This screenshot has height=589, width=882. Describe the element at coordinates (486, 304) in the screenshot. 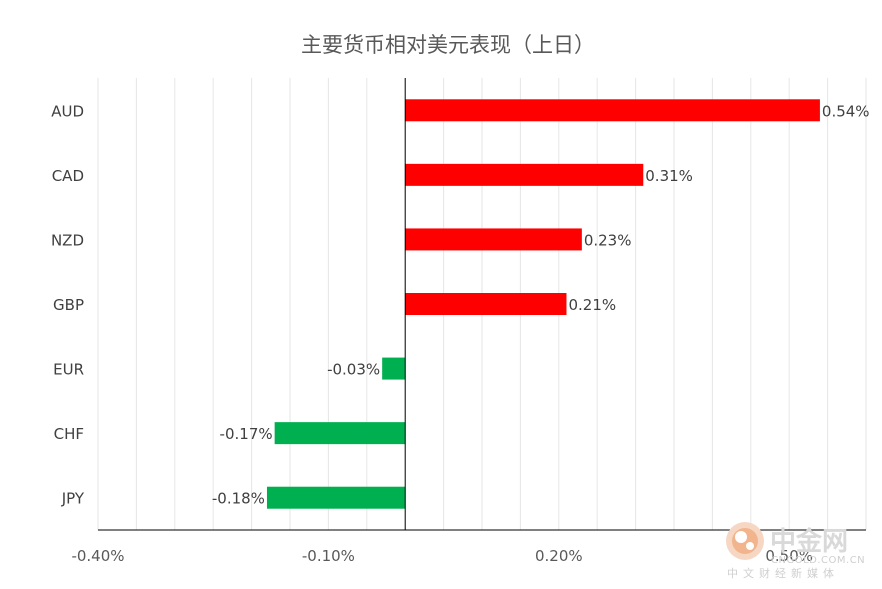

I see `bar-gbp` at that location.